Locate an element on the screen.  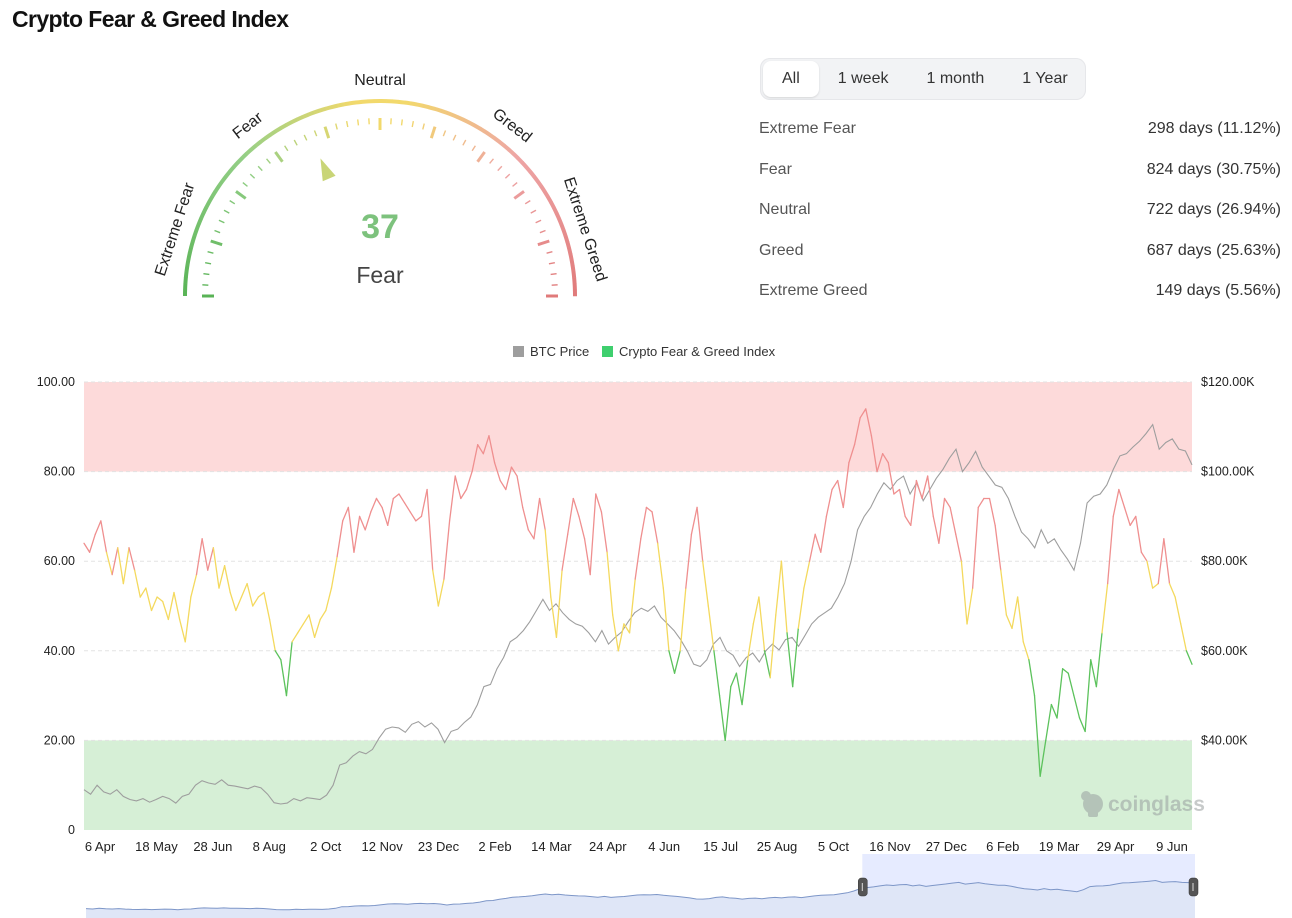
stat-value: 149 days (5.56%) is located at coordinates (1218, 290).